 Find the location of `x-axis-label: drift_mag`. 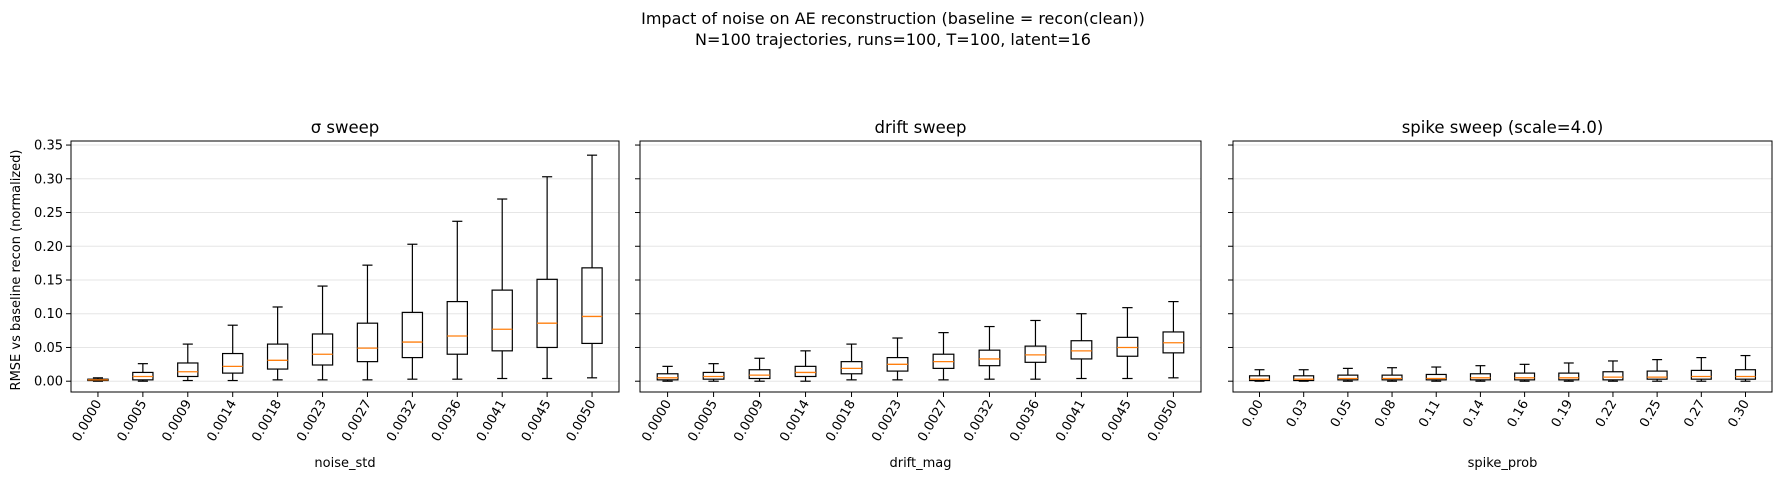

x-axis-label: drift_mag is located at coordinates (920, 463).